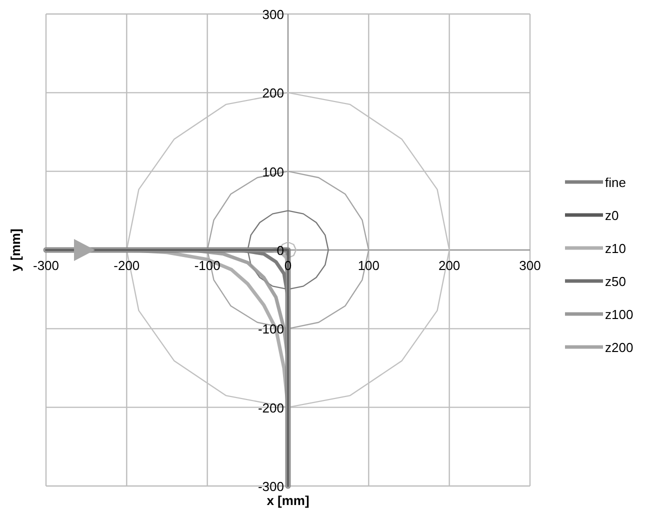 Image resolution: width=646 pixels, height=512 pixels. What do you see at coordinates (615, 281) in the screenshot?
I see `legend-label: z50` at bounding box center [615, 281].